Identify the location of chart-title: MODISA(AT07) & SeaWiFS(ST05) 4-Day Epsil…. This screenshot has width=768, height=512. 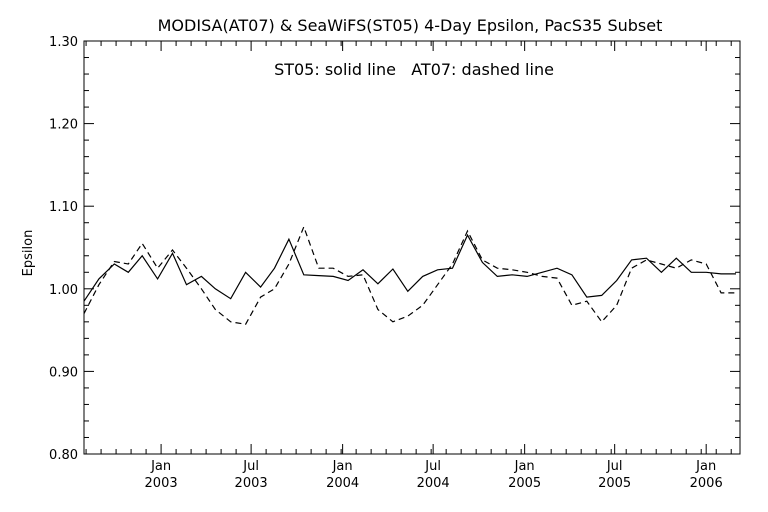
(410, 25).